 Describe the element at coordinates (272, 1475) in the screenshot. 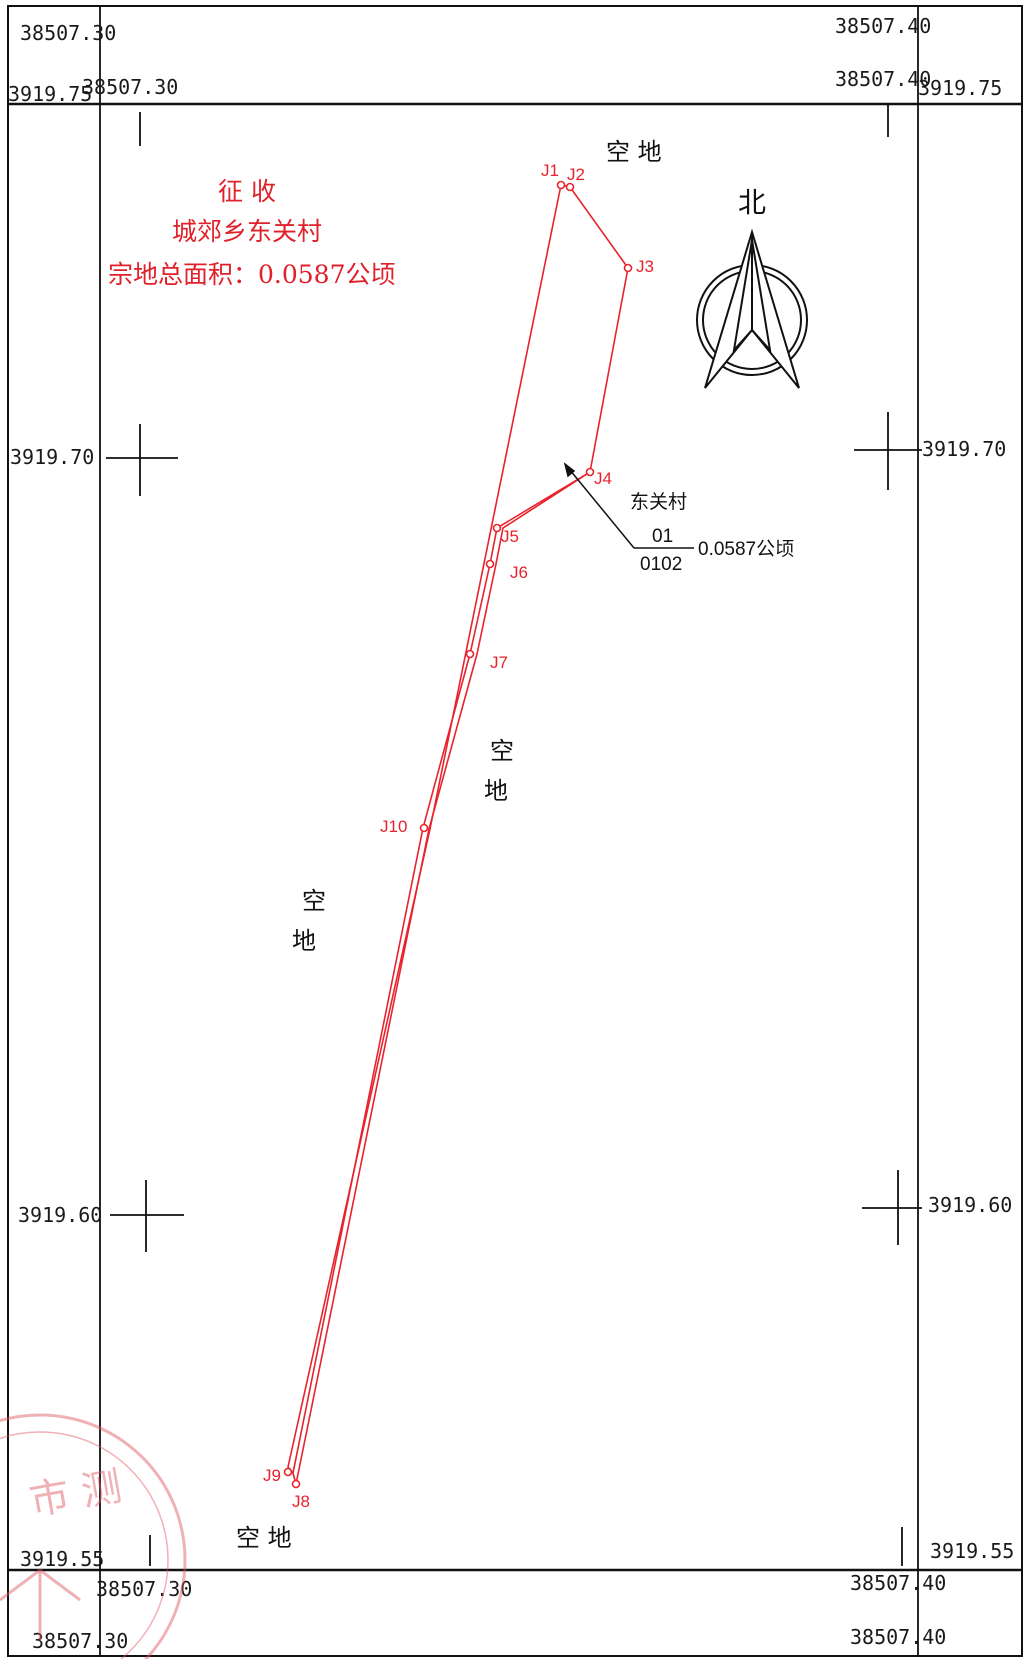

I see `point-label-j9: J9` at that location.